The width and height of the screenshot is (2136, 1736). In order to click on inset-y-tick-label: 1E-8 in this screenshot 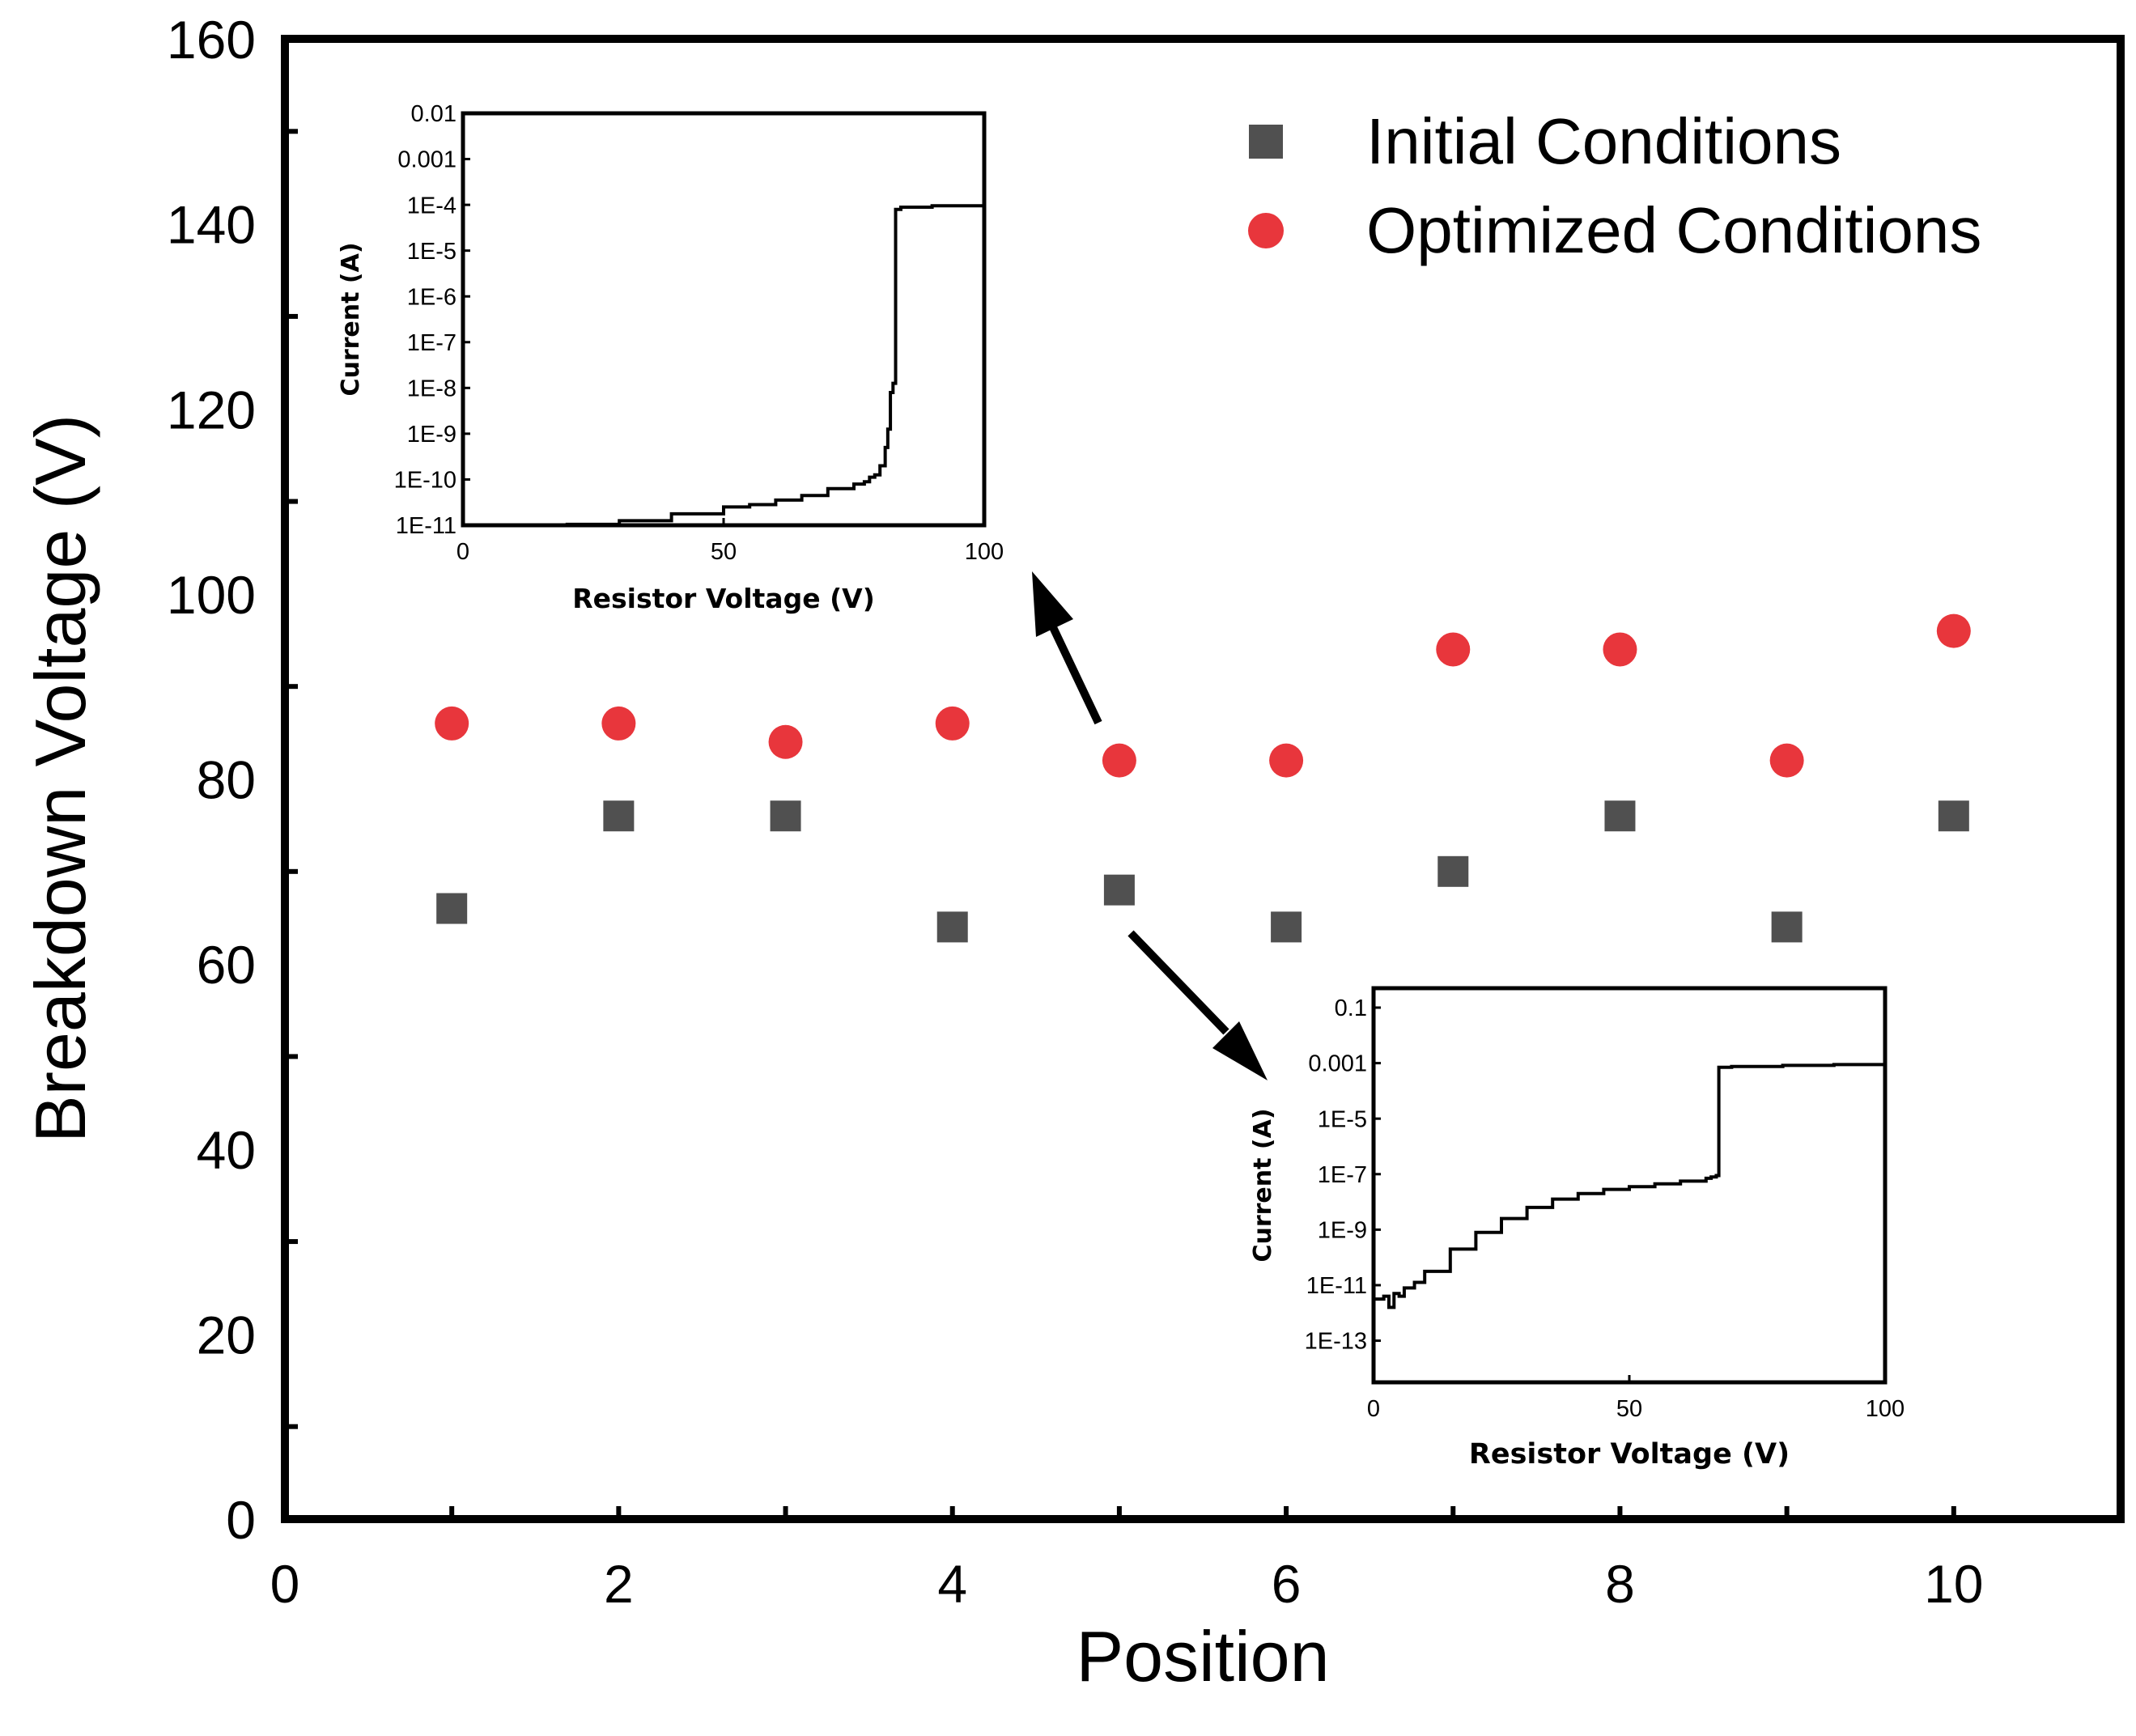, I will do `click(432, 388)`.